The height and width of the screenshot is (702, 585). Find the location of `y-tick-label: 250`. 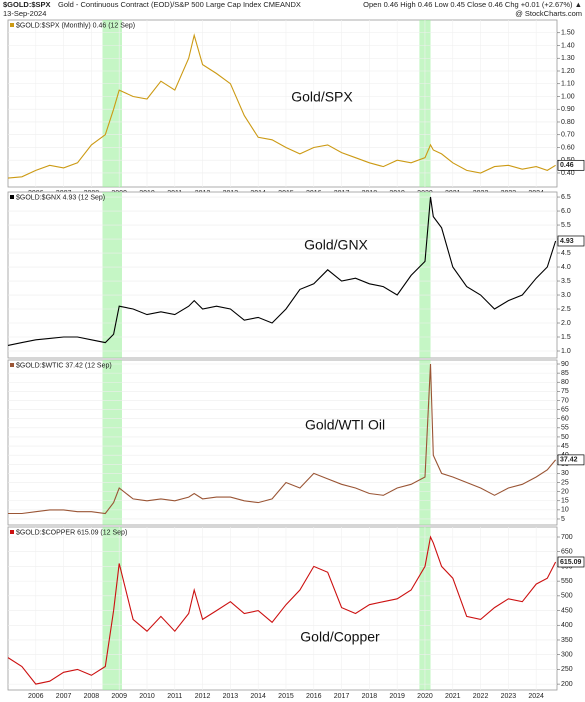

y-tick-label: 250 is located at coordinates (567, 669).